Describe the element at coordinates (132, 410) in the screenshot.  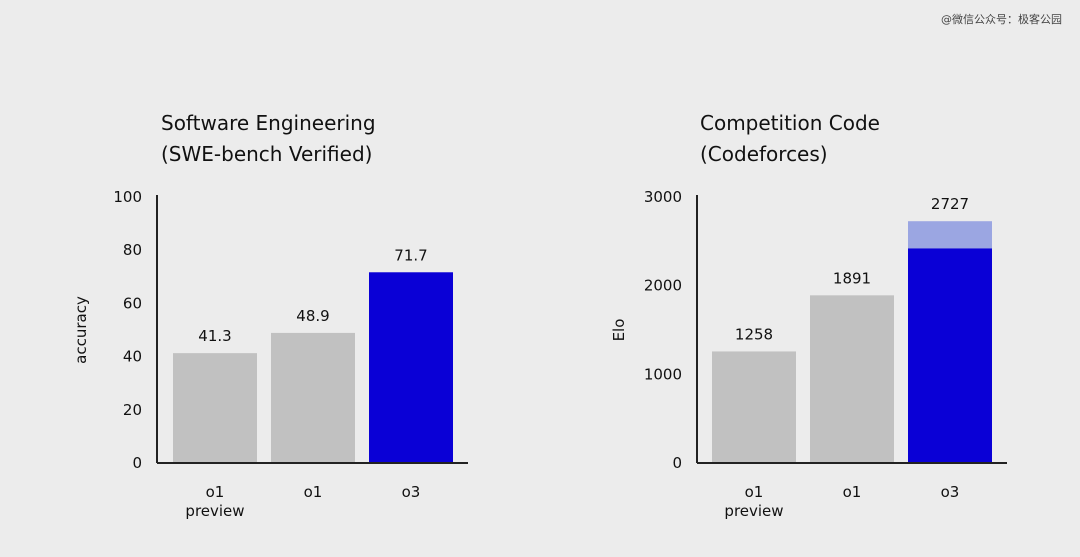
I see `y-tick-label: 20` at that location.